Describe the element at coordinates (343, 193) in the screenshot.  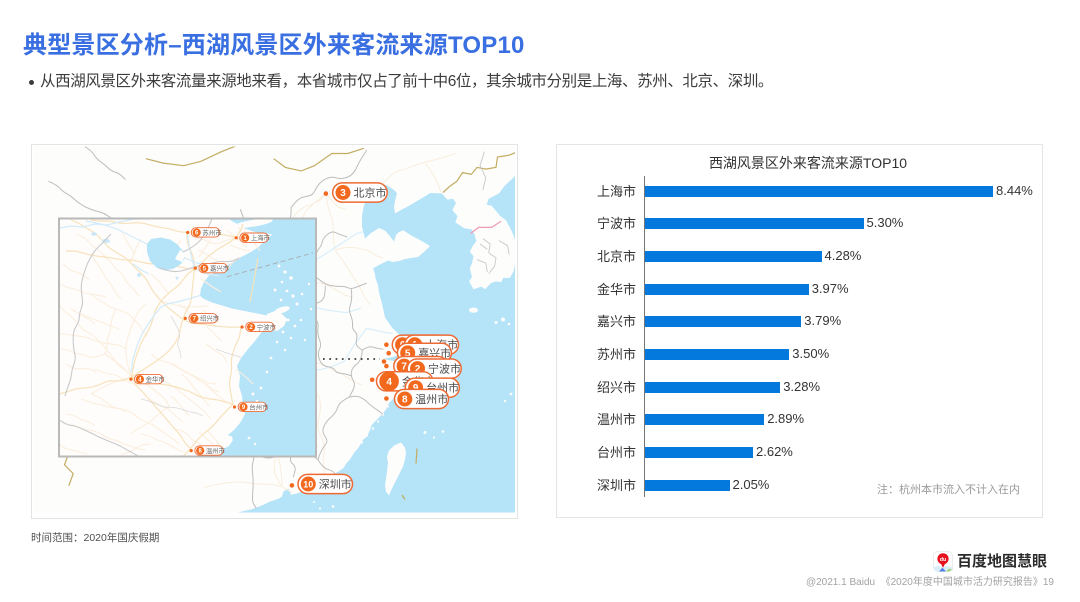
I see `svg-text: 3` at that location.